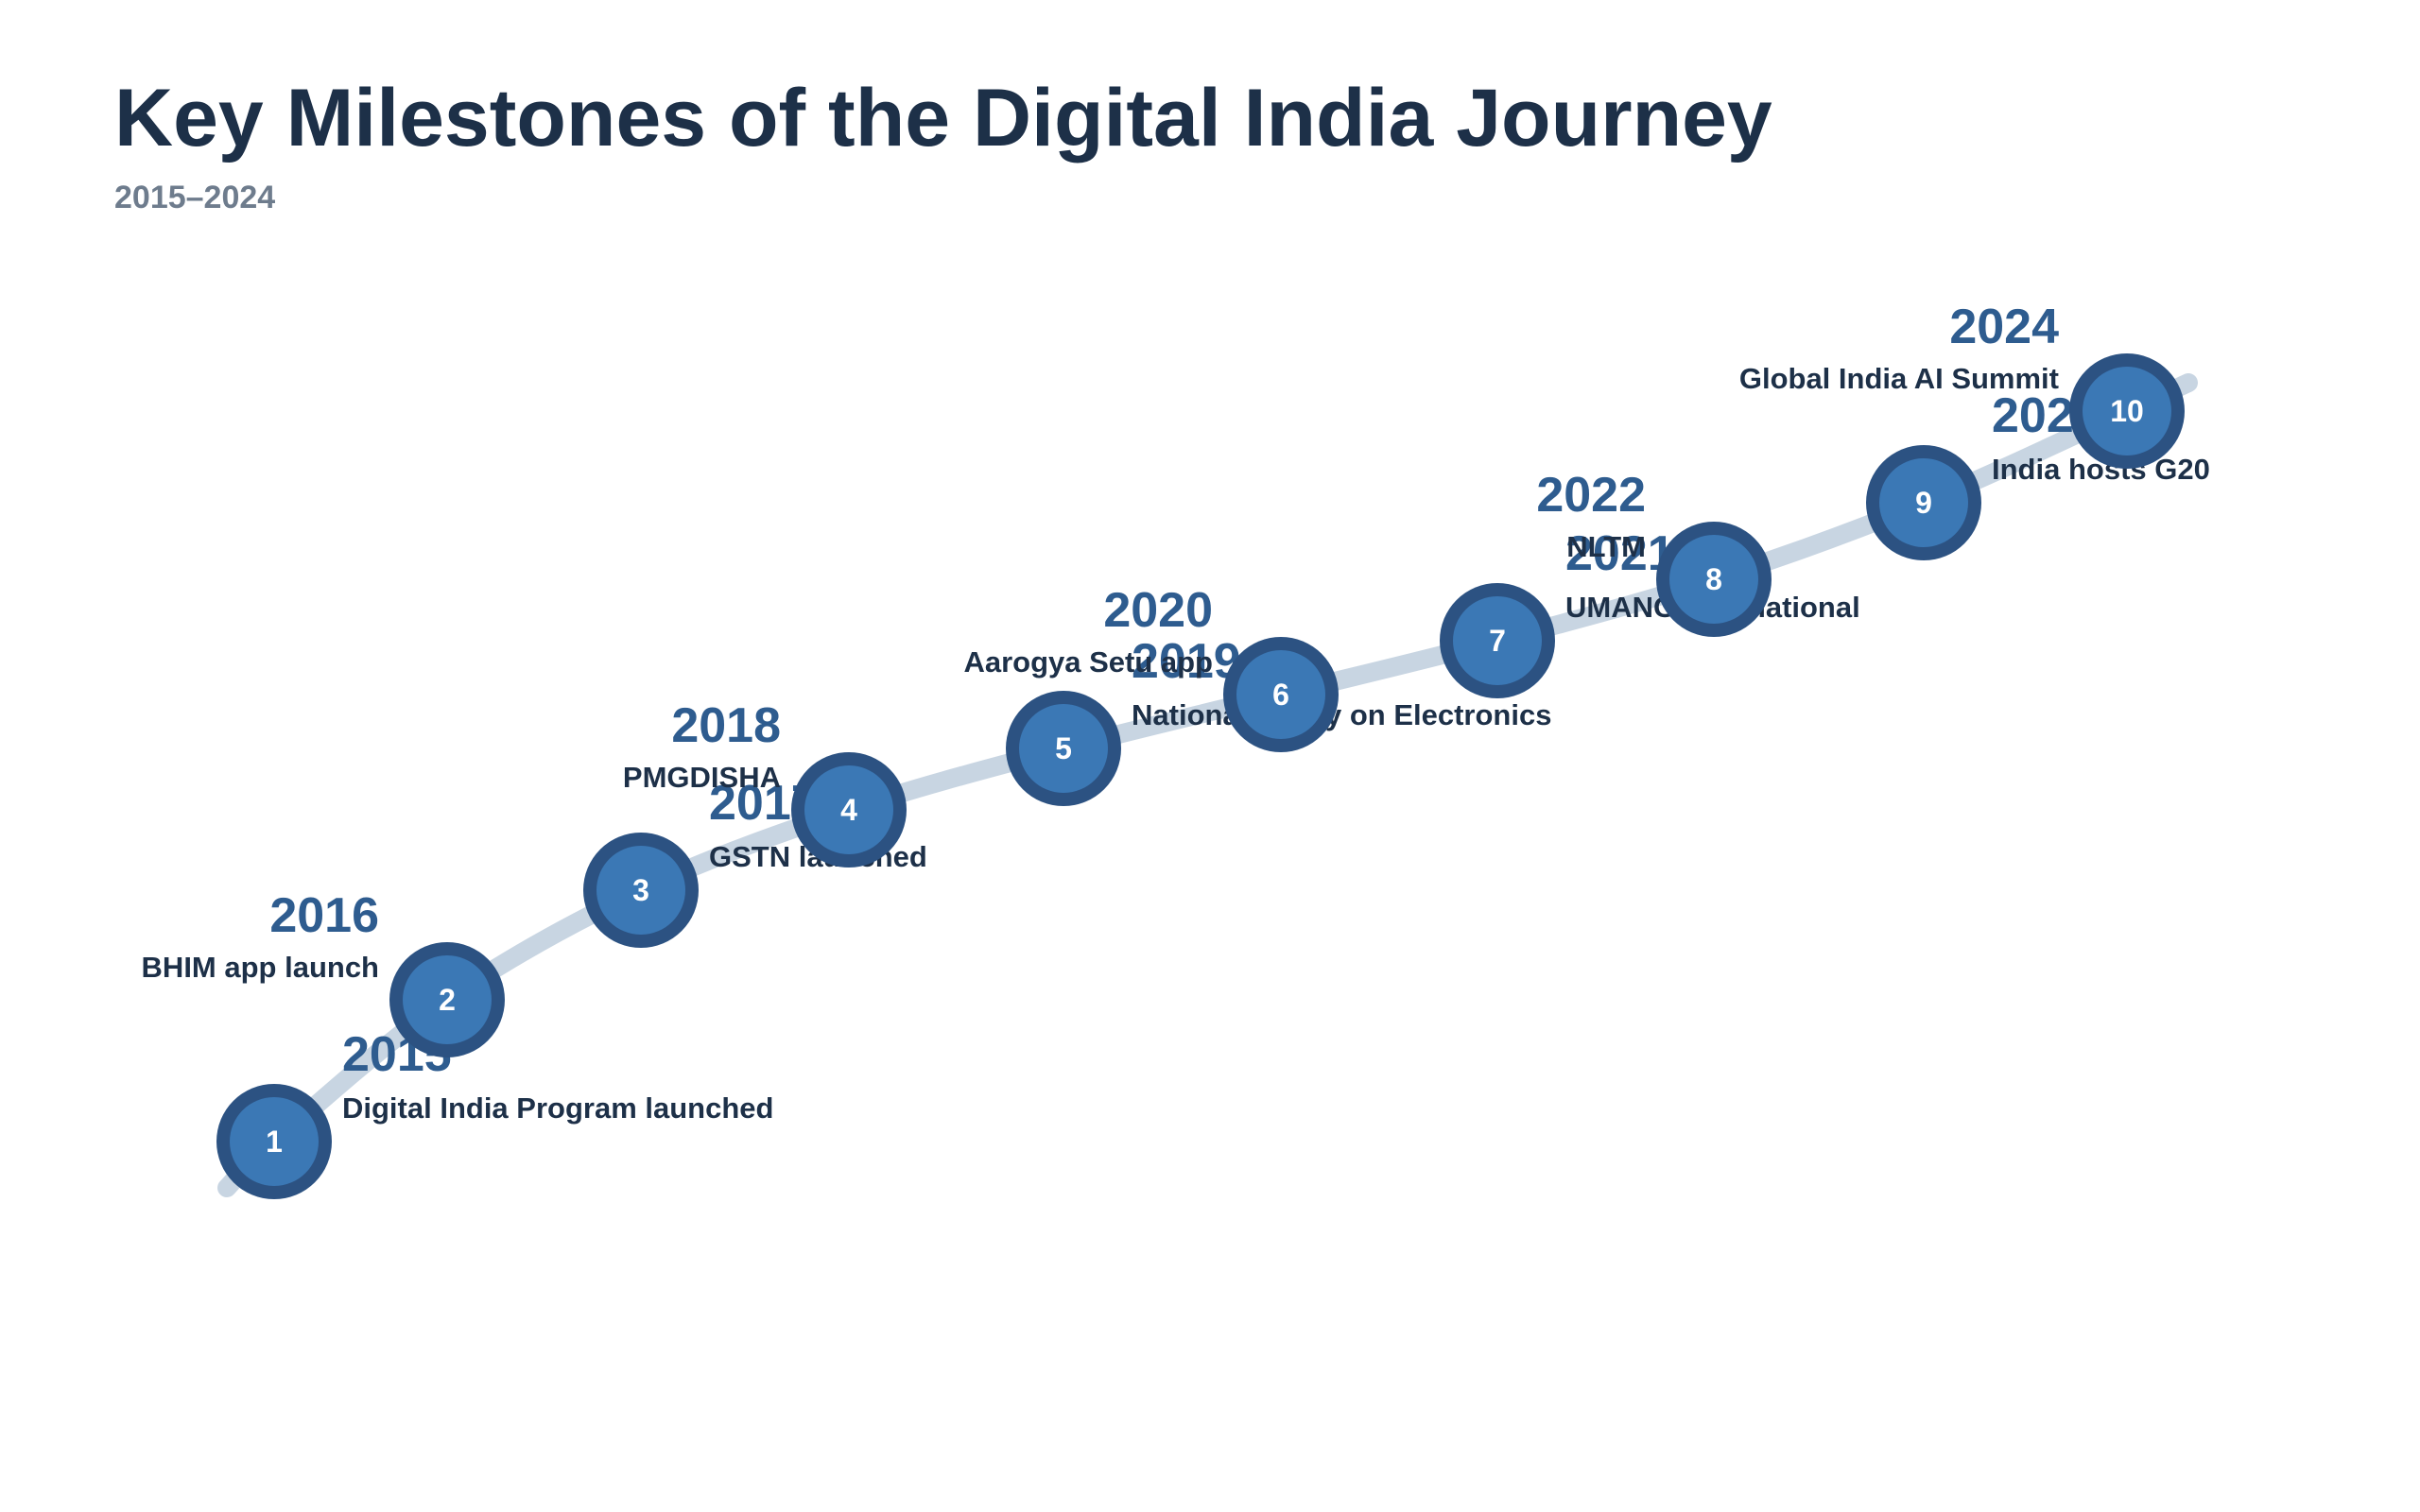 Image resolution: width=2420 pixels, height=1512 pixels. I want to click on milestone-year: 2019, so click(1186, 661).